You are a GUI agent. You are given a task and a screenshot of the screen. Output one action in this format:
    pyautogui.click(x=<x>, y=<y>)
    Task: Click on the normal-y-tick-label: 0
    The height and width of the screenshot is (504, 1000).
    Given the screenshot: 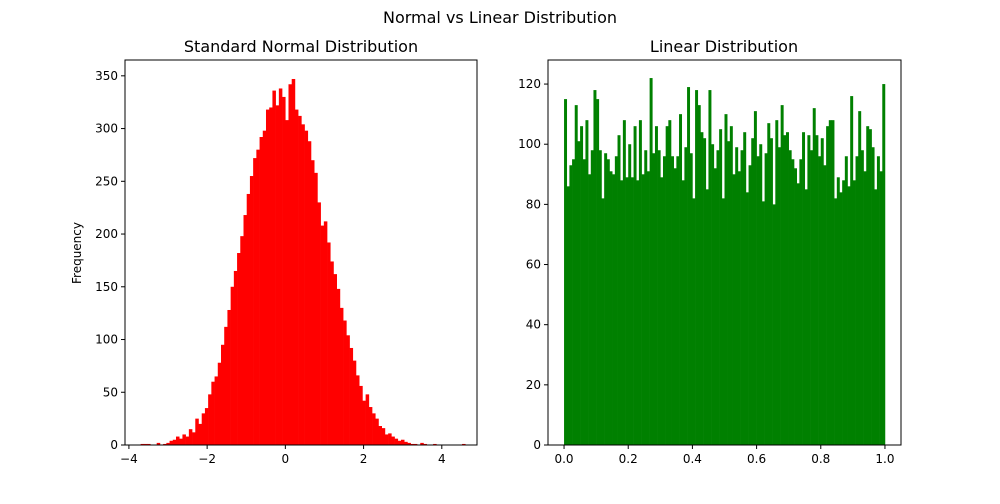 What is the action you would take?
    pyautogui.click(x=114, y=445)
    